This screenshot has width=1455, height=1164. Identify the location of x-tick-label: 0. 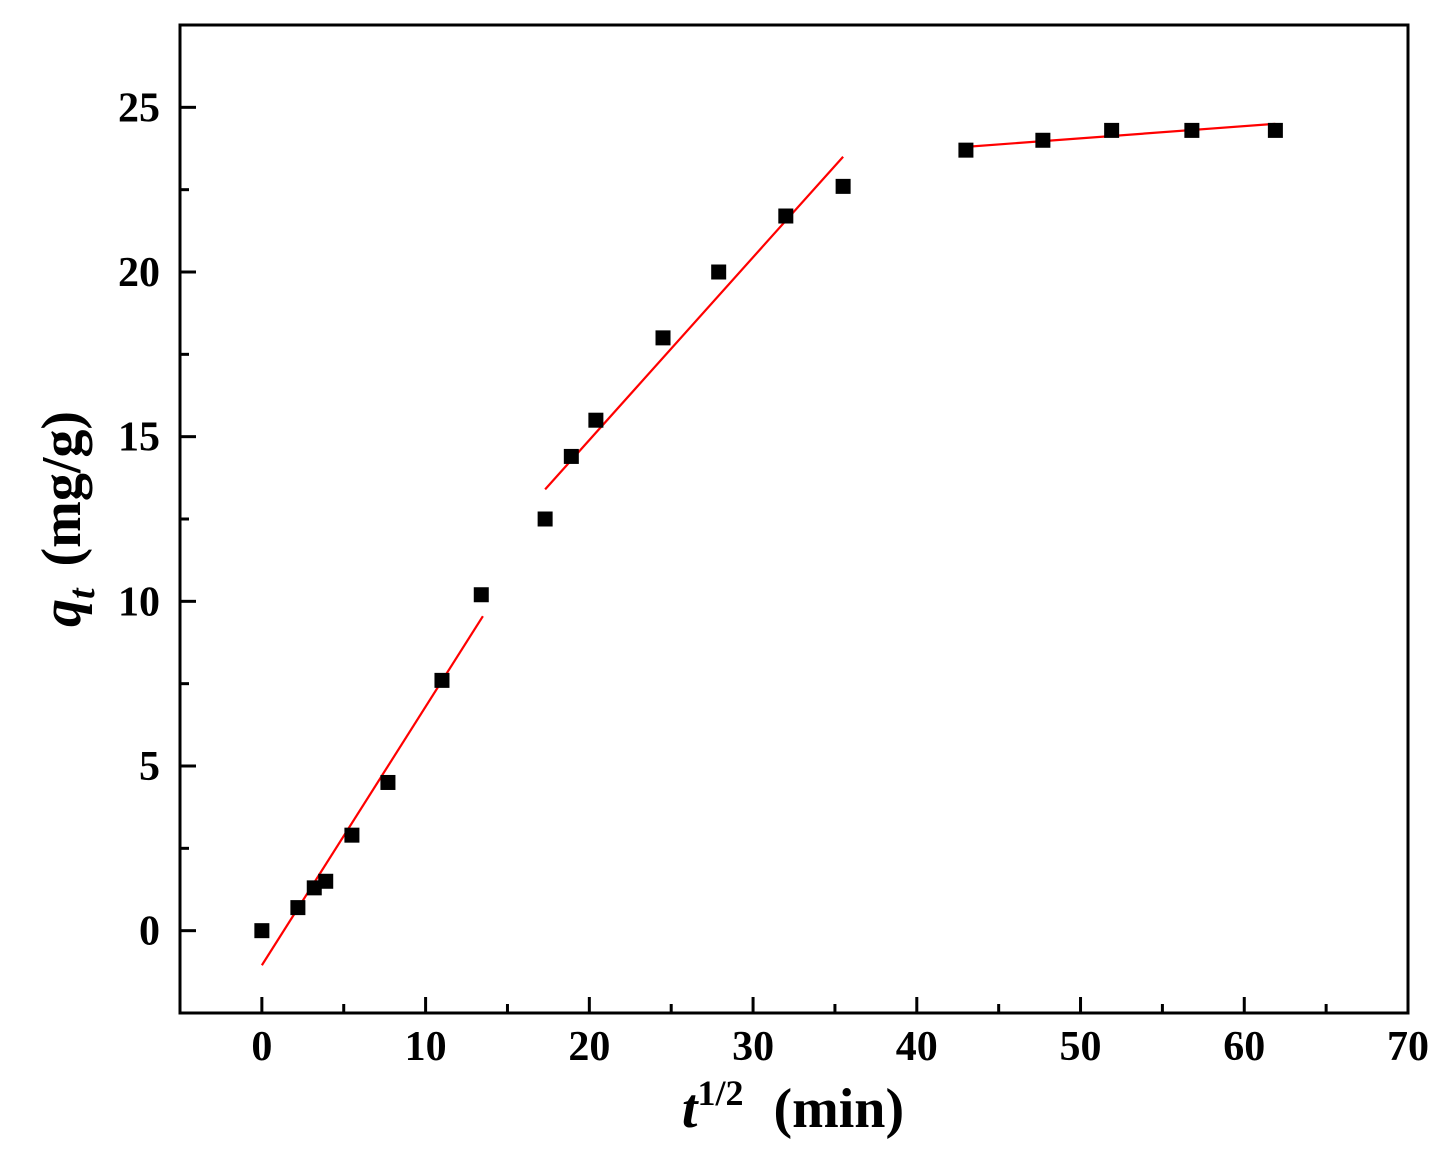
(261, 1047).